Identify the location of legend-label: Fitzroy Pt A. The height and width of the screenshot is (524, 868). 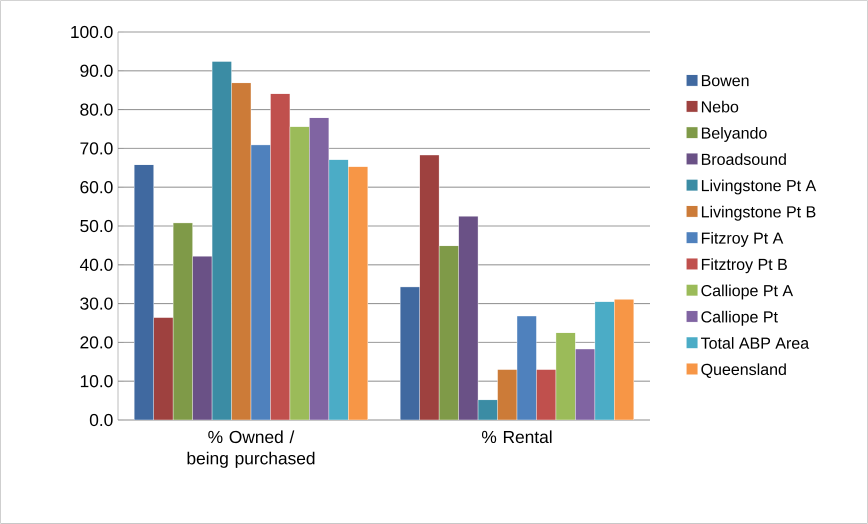
(743, 239).